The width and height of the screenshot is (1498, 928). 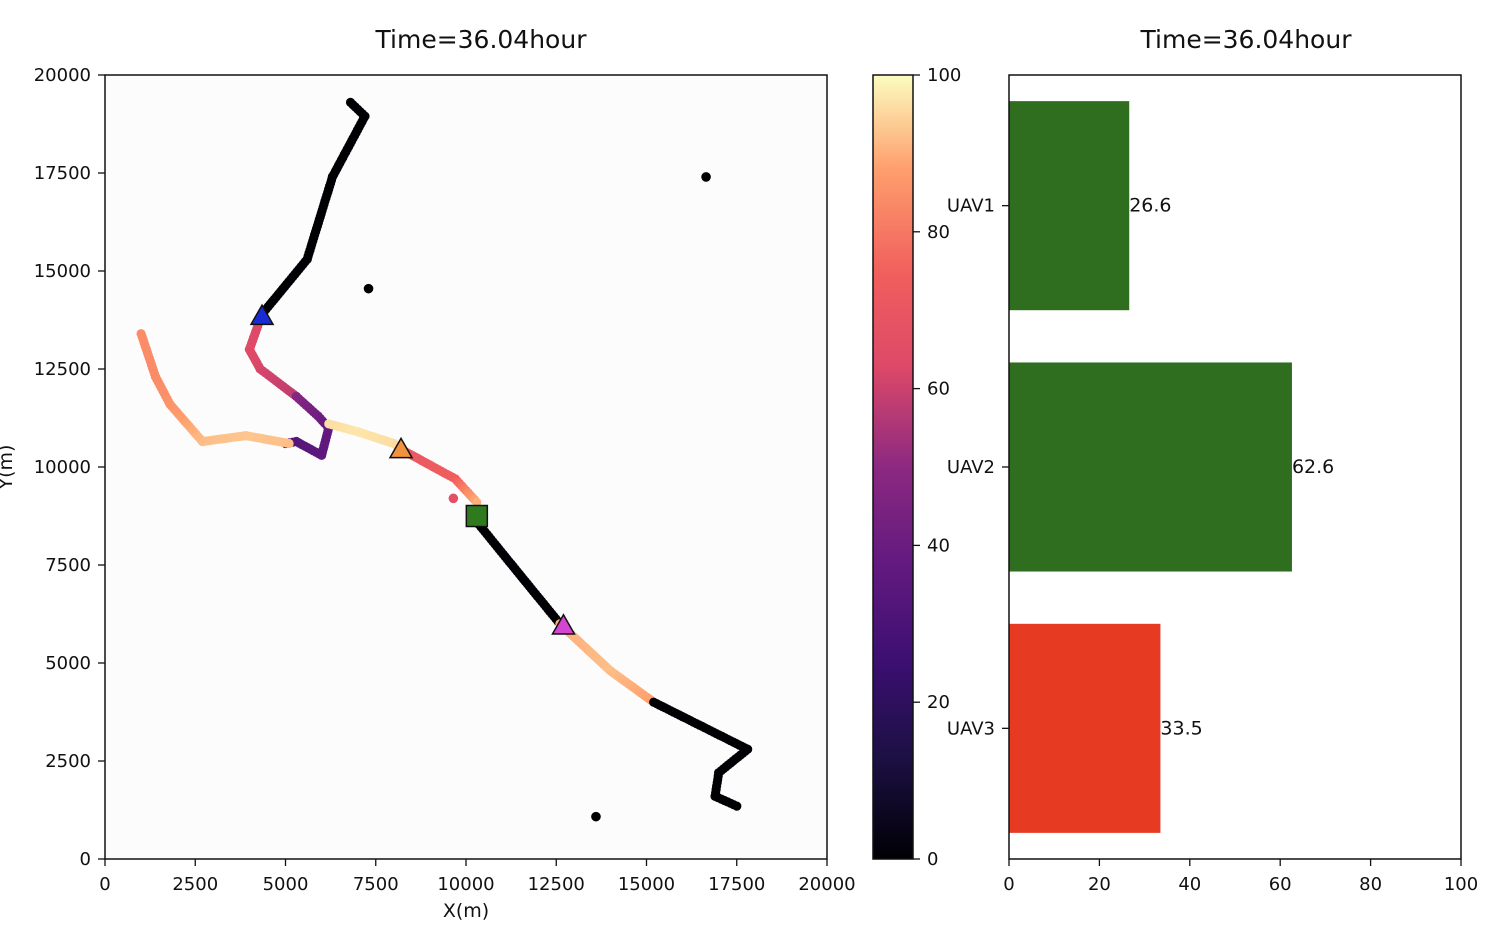 What do you see at coordinates (1099, 884) in the screenshot?
I see `bar-x-tick-label: 20` at bounding box center [1099, 884].